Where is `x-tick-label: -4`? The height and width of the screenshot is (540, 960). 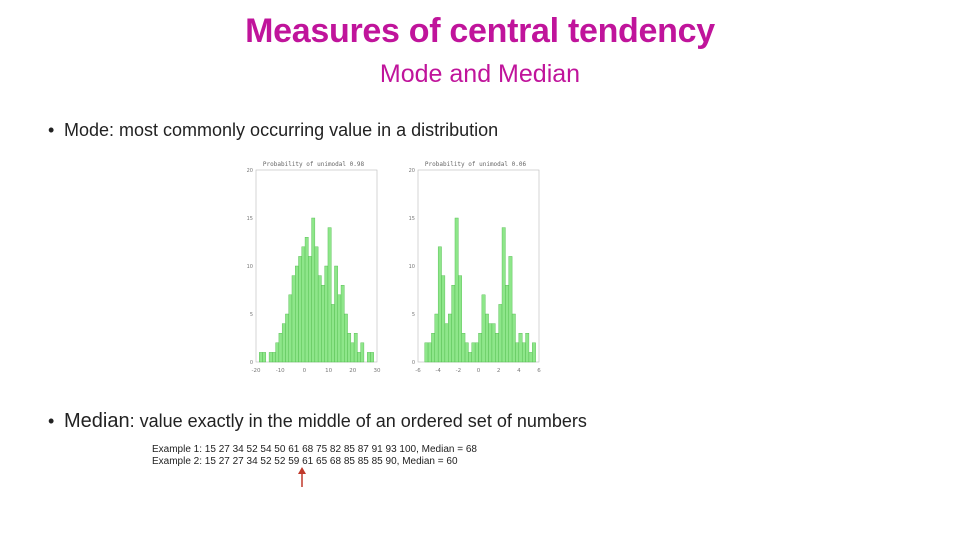 x-tick-label: -4 is located at coordinates (438, 371).